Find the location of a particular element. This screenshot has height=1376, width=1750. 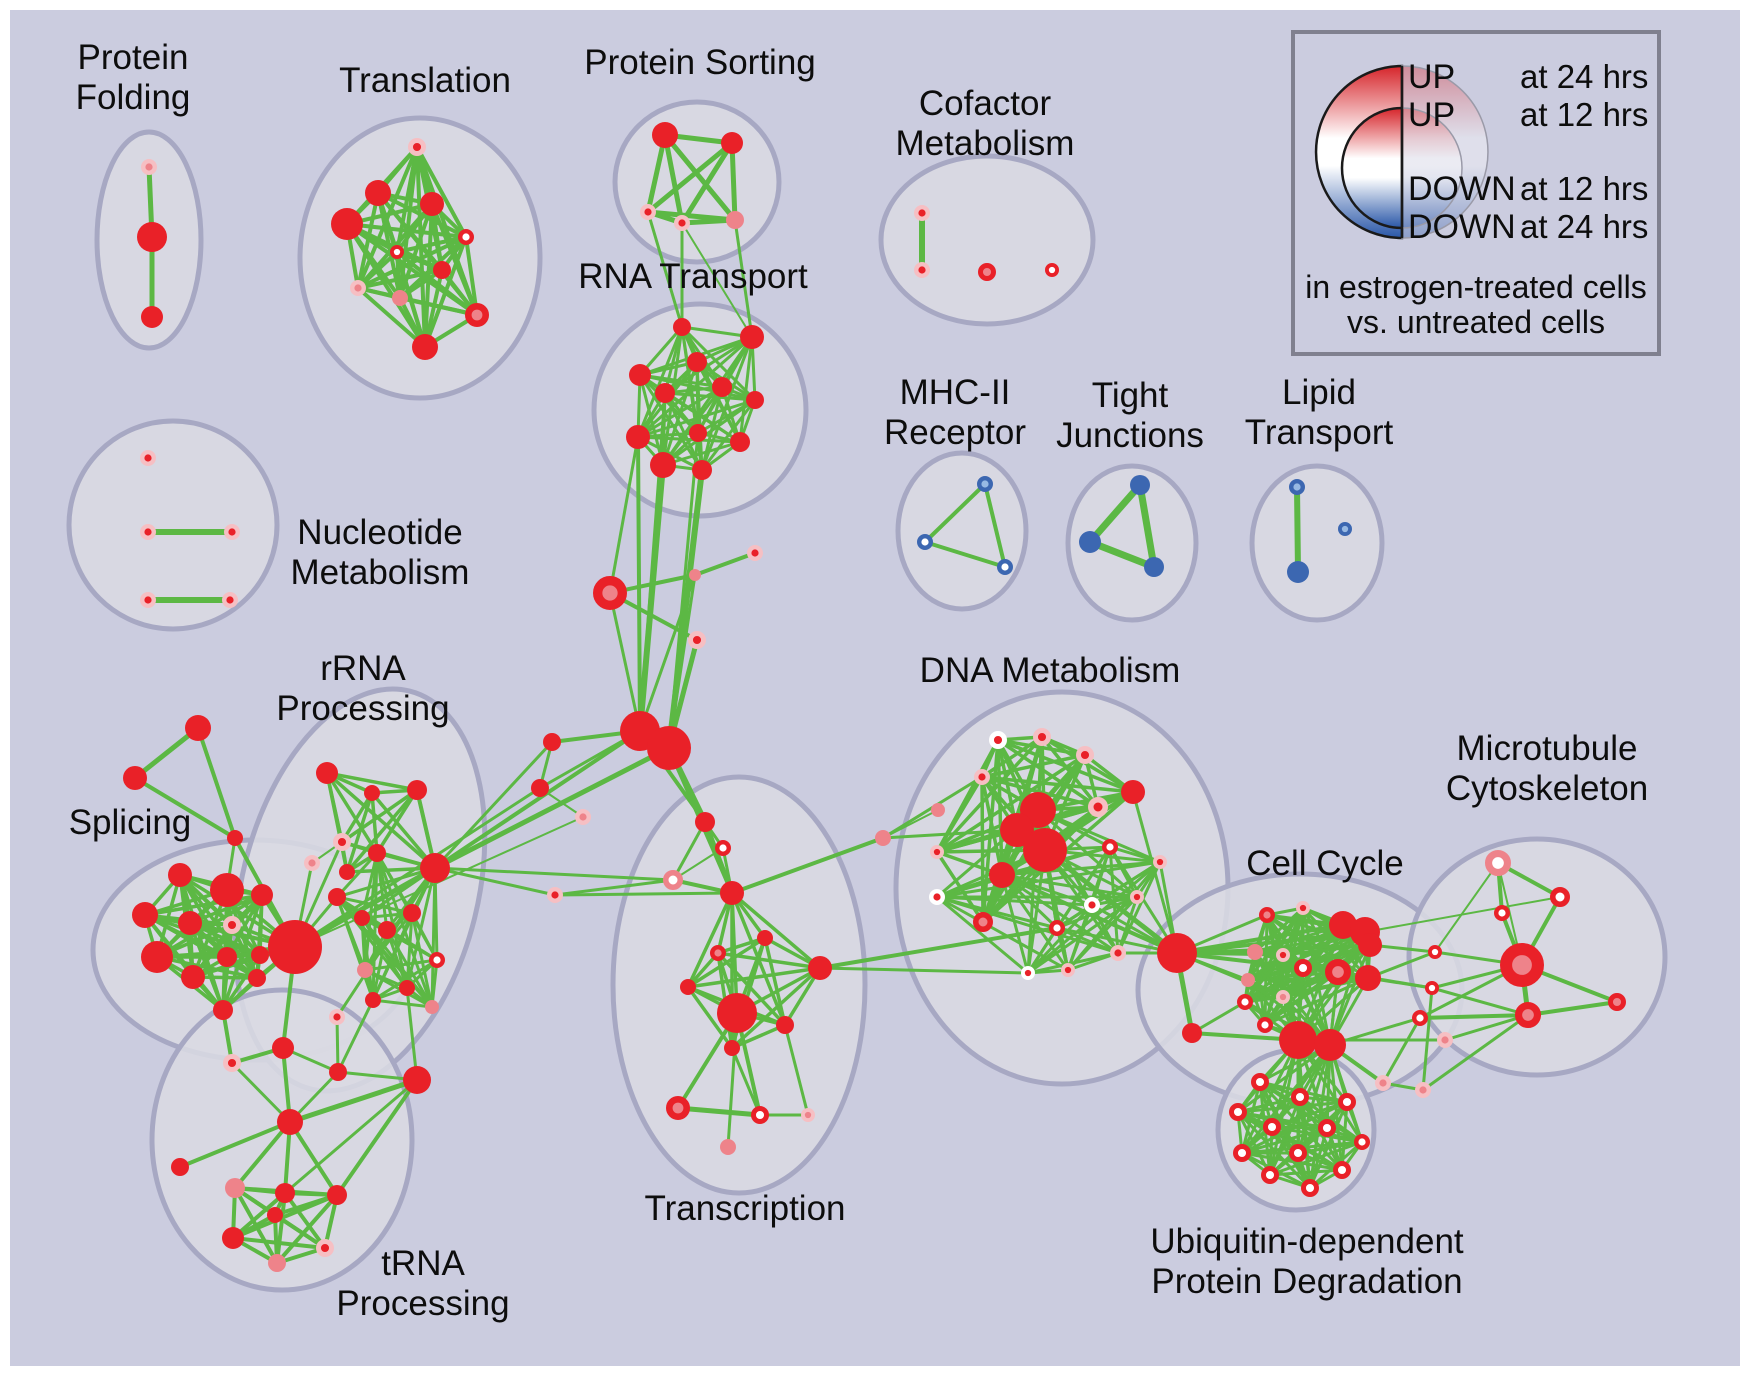

cluster-label-trna-processing: tRNA Processing is located at coordinates (422, 1283).